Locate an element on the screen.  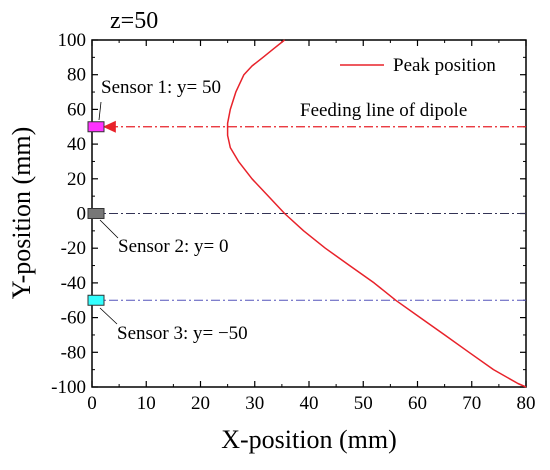
y-tick-label: 20 is located at coordinates (76, 179).